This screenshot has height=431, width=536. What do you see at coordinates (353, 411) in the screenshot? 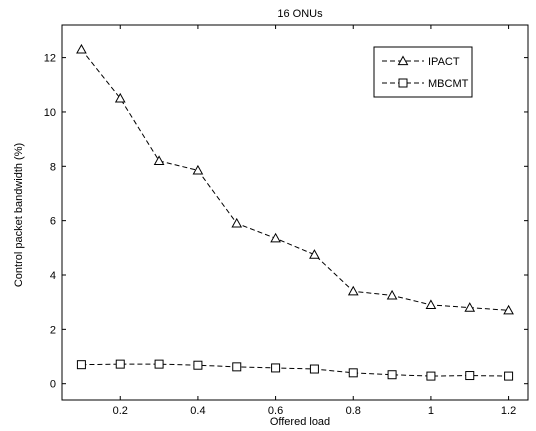
I see `x-tick-label: 0.8` at bounding box center [353, 411].